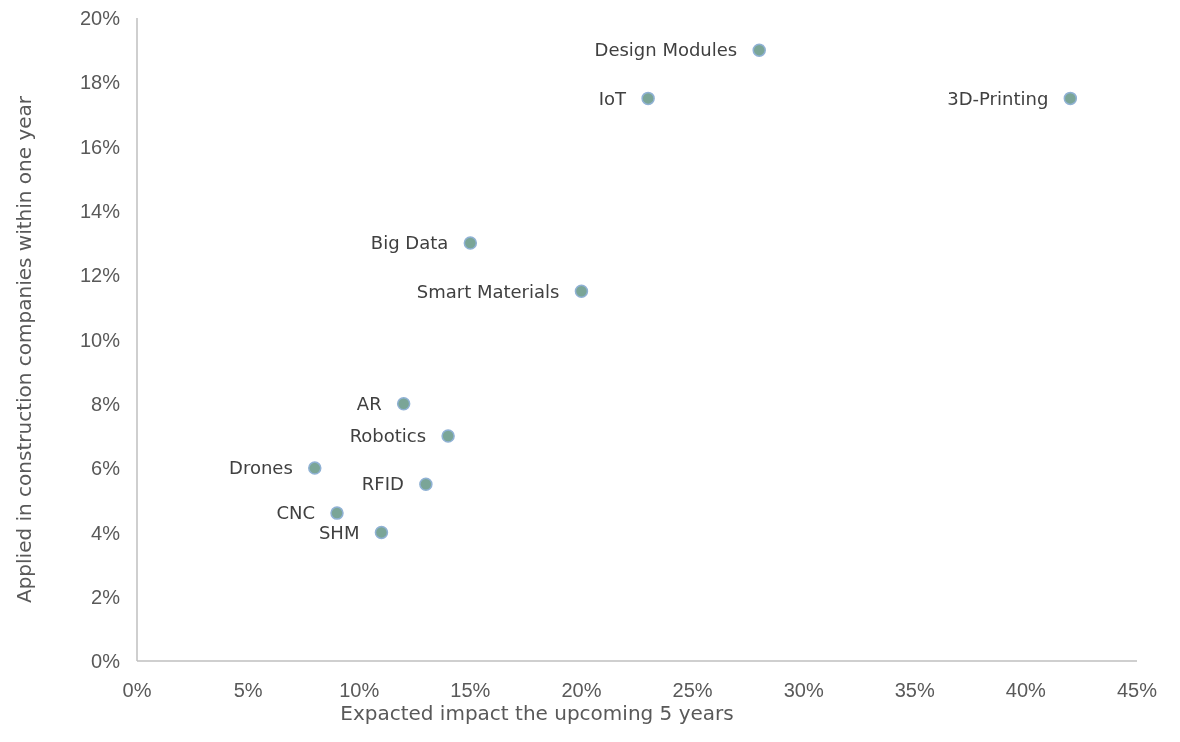  I want to click on annotation: CNC, so click(295, 513).